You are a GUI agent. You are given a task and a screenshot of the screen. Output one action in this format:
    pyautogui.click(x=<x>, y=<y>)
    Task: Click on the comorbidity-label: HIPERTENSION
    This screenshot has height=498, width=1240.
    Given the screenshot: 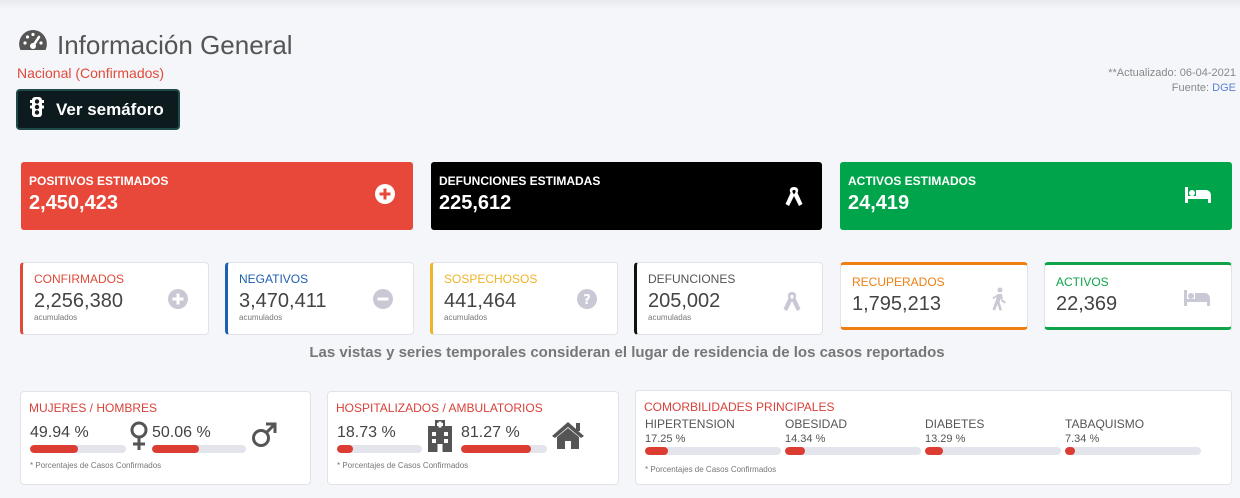 What is the action you would take?
    pyautogui.click(x=690, y=424)
    